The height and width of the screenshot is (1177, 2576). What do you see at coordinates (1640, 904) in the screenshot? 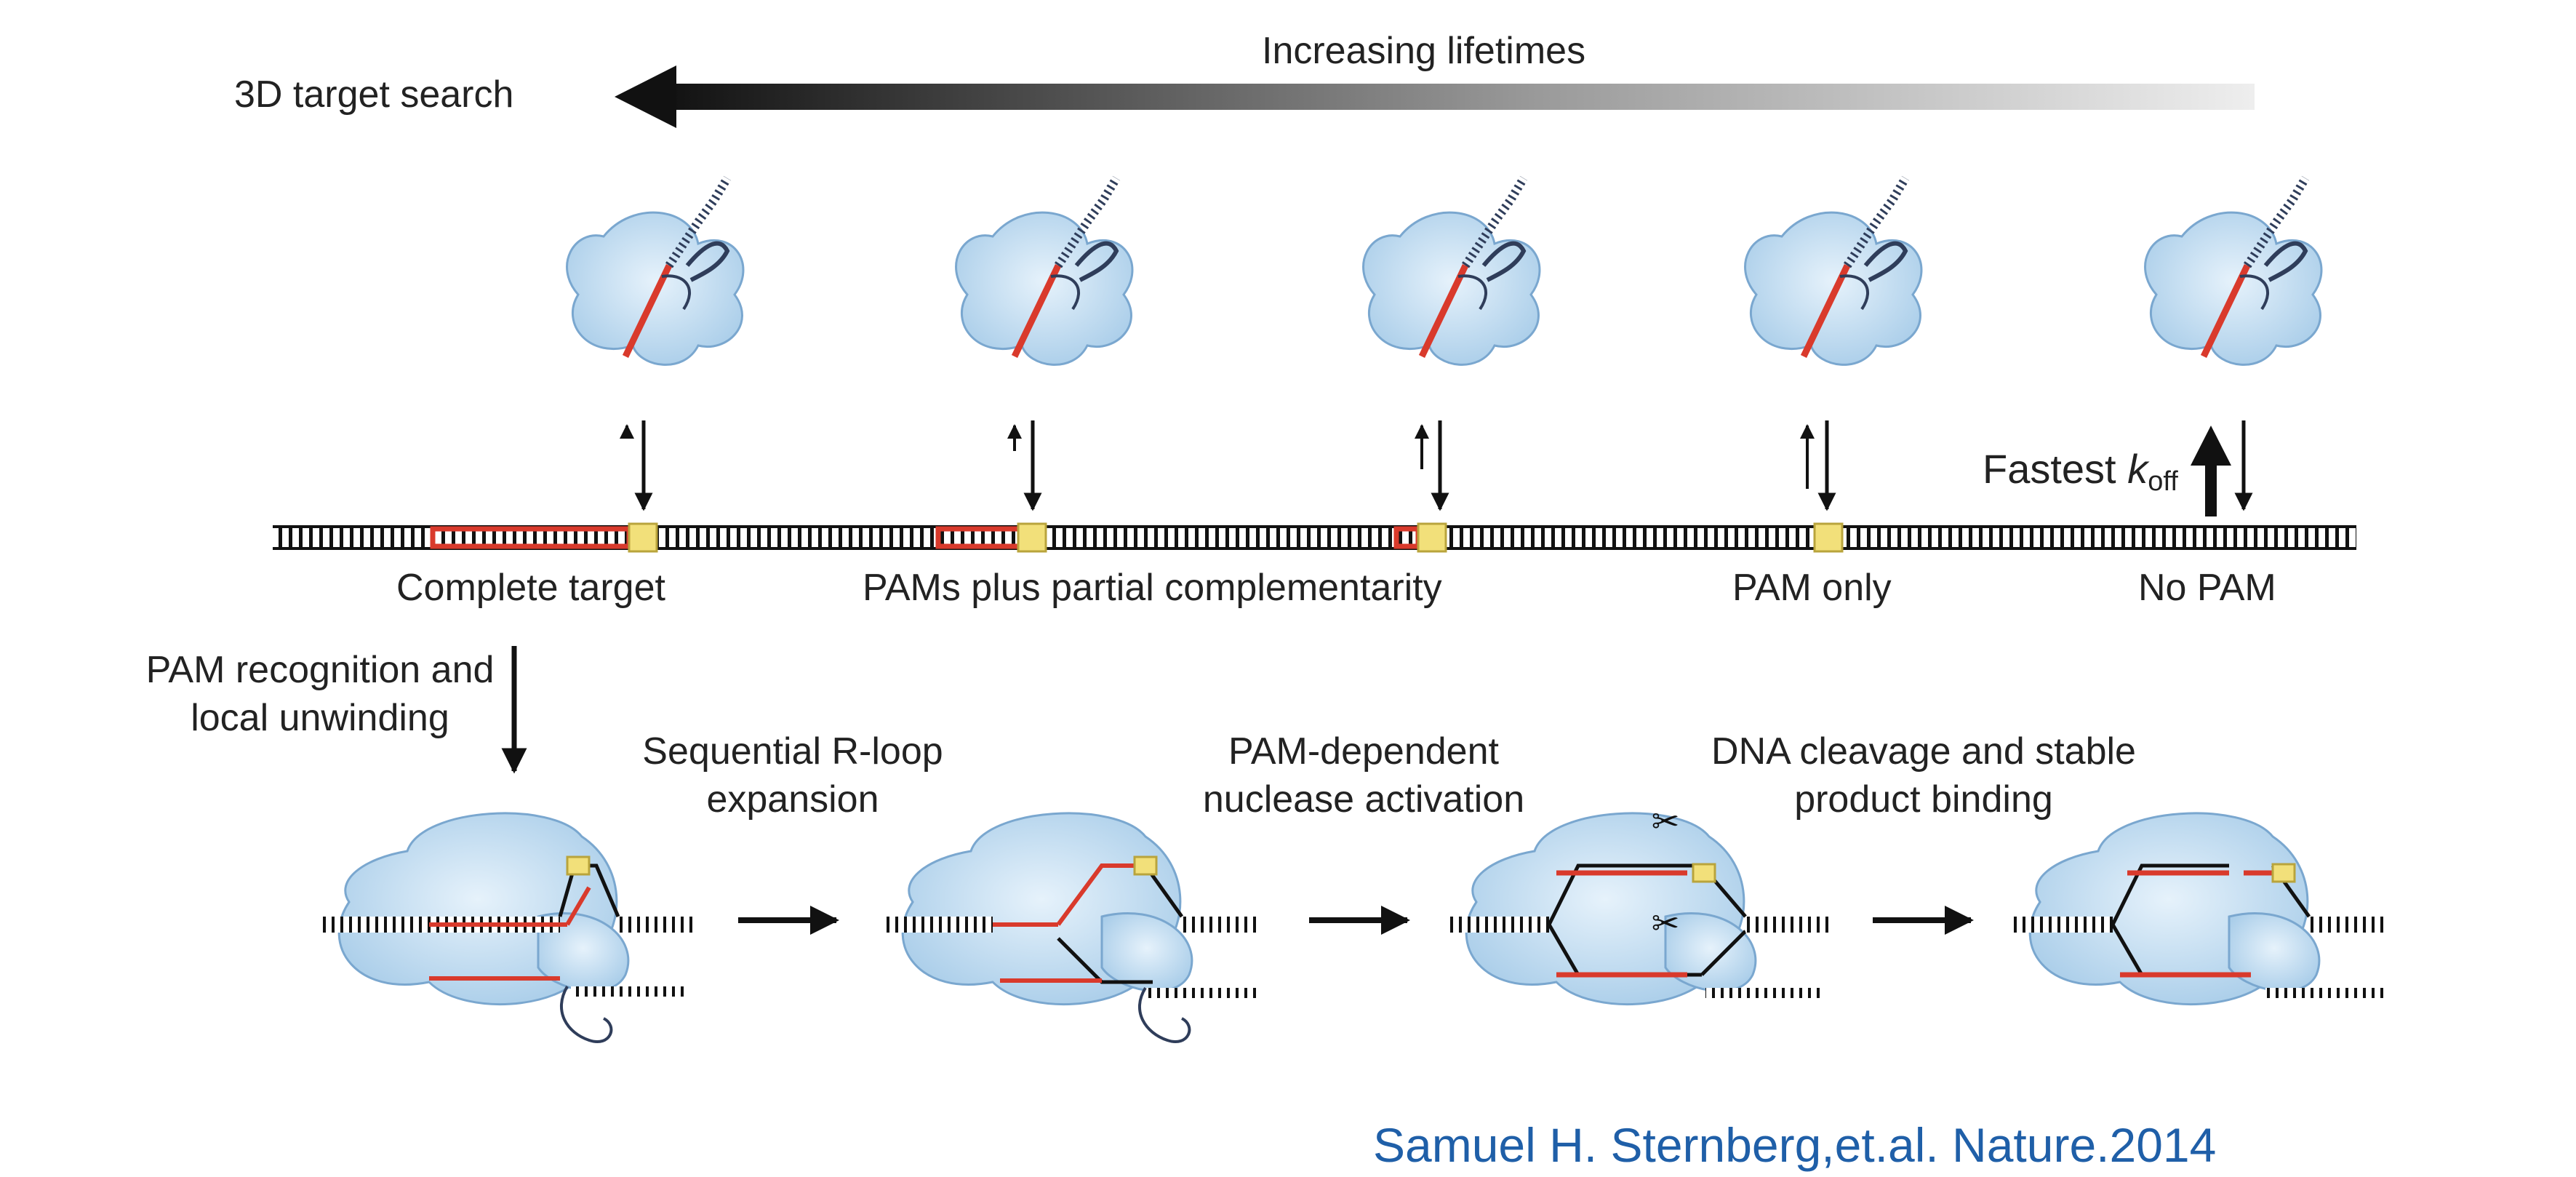
I see `rloop-stage-3: ✂ ✂` at bounding box center [1640, 904].